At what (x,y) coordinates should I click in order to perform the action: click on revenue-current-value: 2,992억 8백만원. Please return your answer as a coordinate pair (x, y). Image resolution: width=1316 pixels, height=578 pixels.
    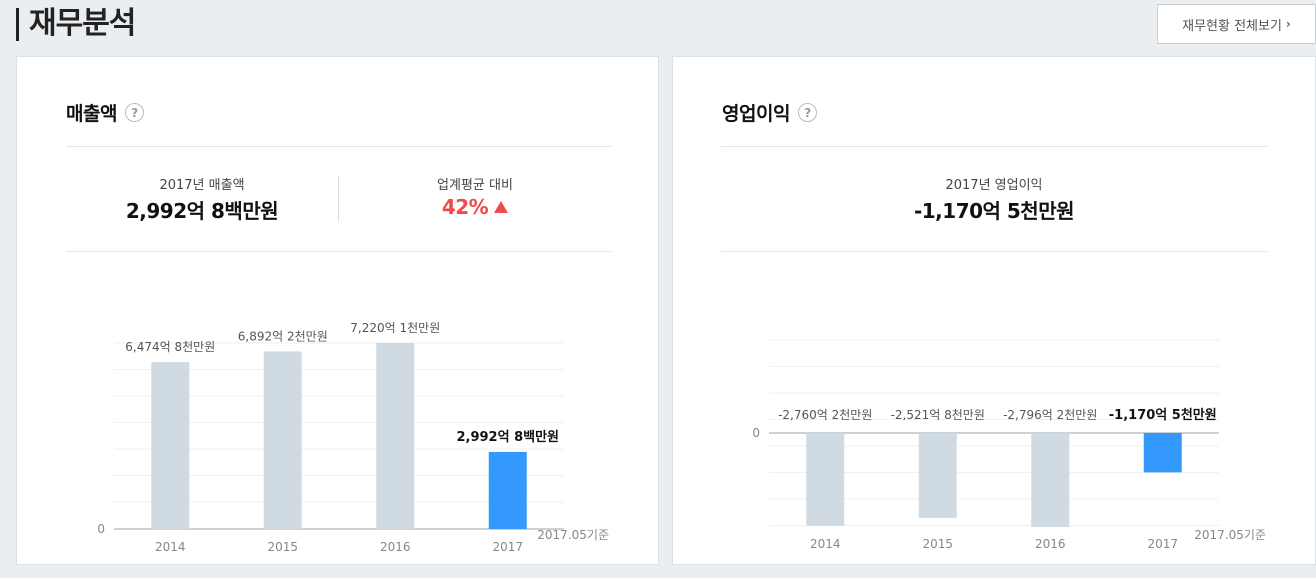
    Looking at the image, I should click on (202, 211).